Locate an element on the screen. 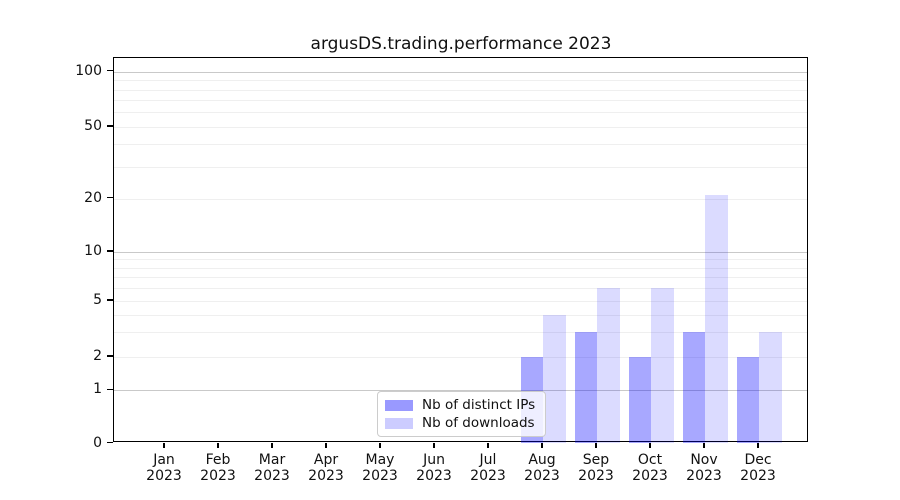  x-tick-apr is located at coordinates (326, 445).